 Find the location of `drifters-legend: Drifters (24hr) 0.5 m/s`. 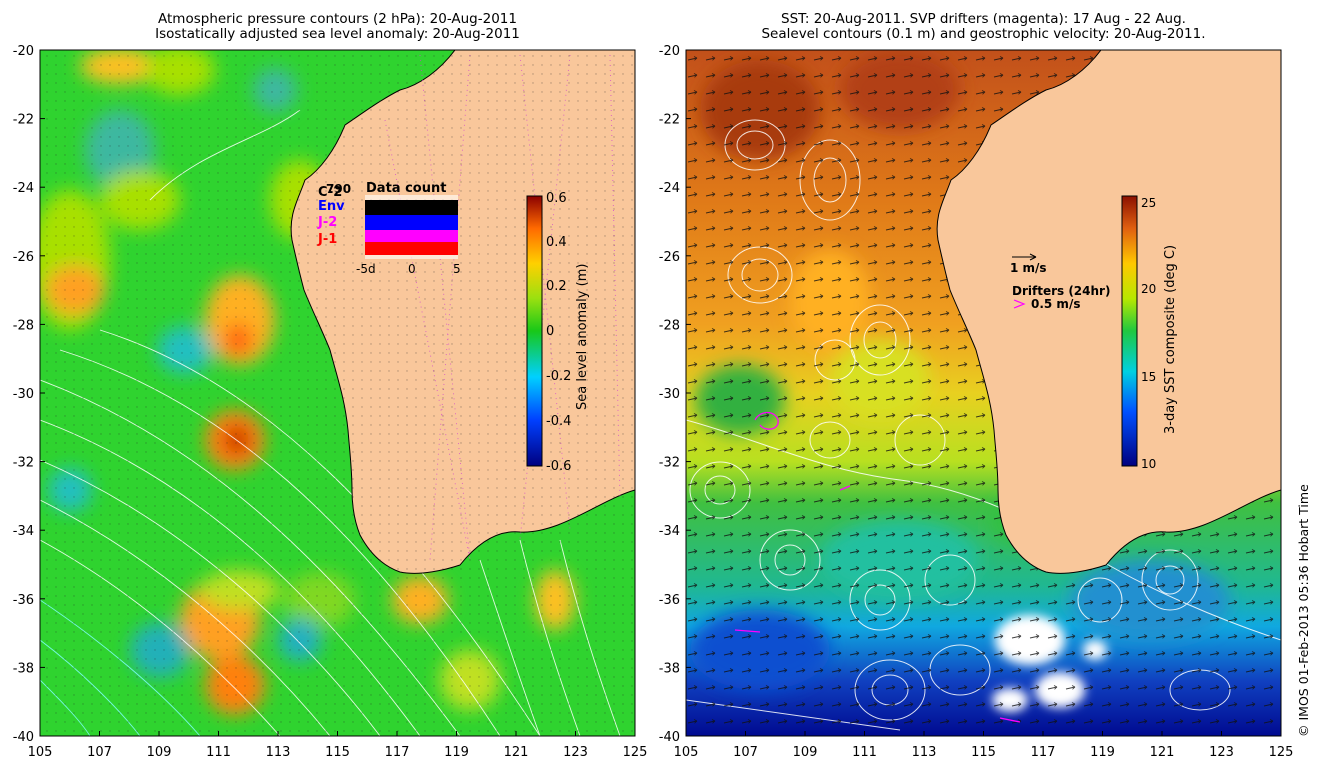

drifters-legend: Drifters (24hr) 0.5 m/s is located at coordinates (1061, 297).